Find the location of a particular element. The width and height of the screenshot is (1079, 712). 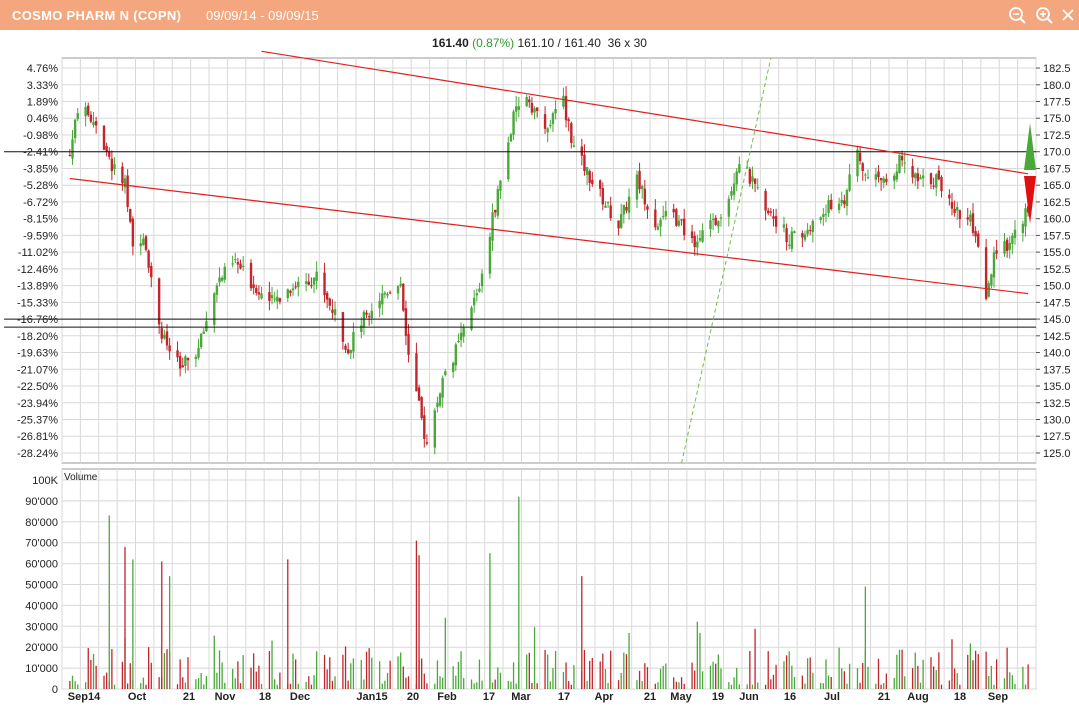

close-icon is located at coordinates (1068, 15).